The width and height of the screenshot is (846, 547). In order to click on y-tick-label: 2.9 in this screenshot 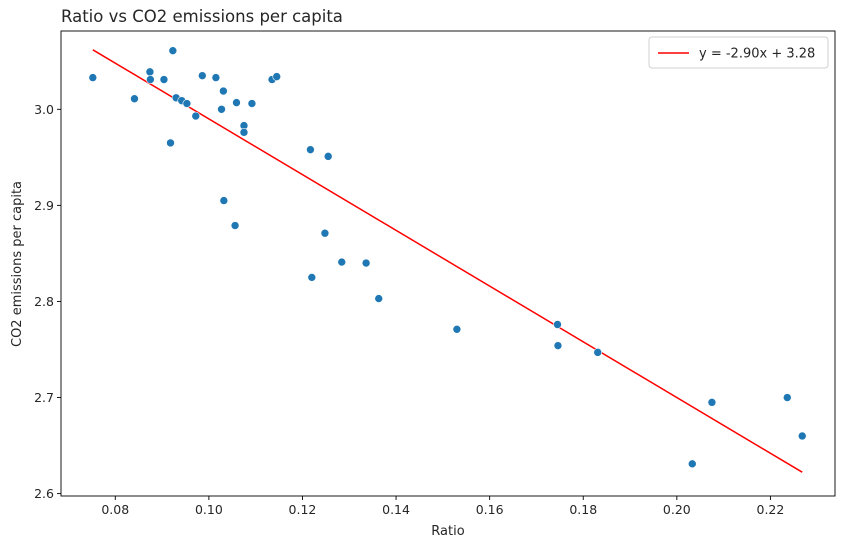, I will do `click(44, 205)`.